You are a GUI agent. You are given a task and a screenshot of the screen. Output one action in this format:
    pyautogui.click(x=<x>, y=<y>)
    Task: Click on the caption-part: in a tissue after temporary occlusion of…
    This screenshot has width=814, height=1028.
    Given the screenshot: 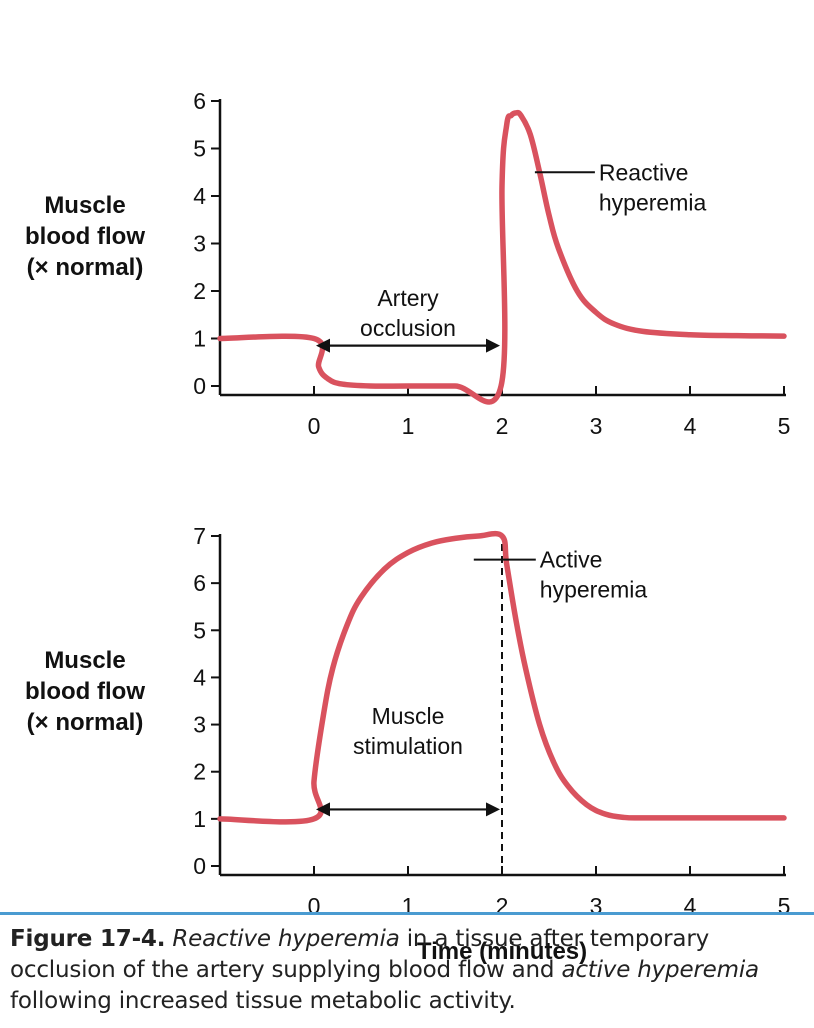 What is the action you would take?
    pyautogui.click(x=359, y=954)
    